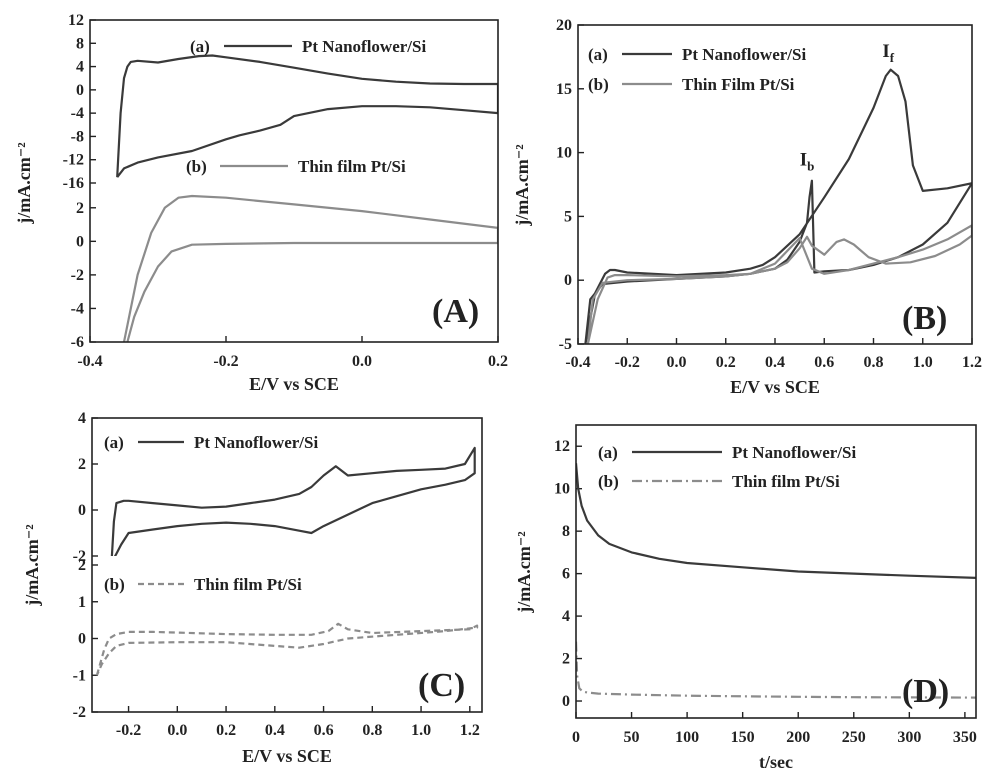 The image size is (987, 777). Describe the element at coordinates (114, 442) in the screenshot. I see `panel-C-legend-tag: (a)` at that location.